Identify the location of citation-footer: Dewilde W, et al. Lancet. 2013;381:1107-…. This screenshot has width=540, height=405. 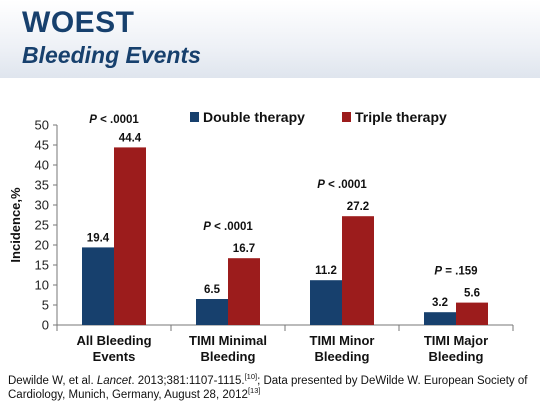
(272, 387).